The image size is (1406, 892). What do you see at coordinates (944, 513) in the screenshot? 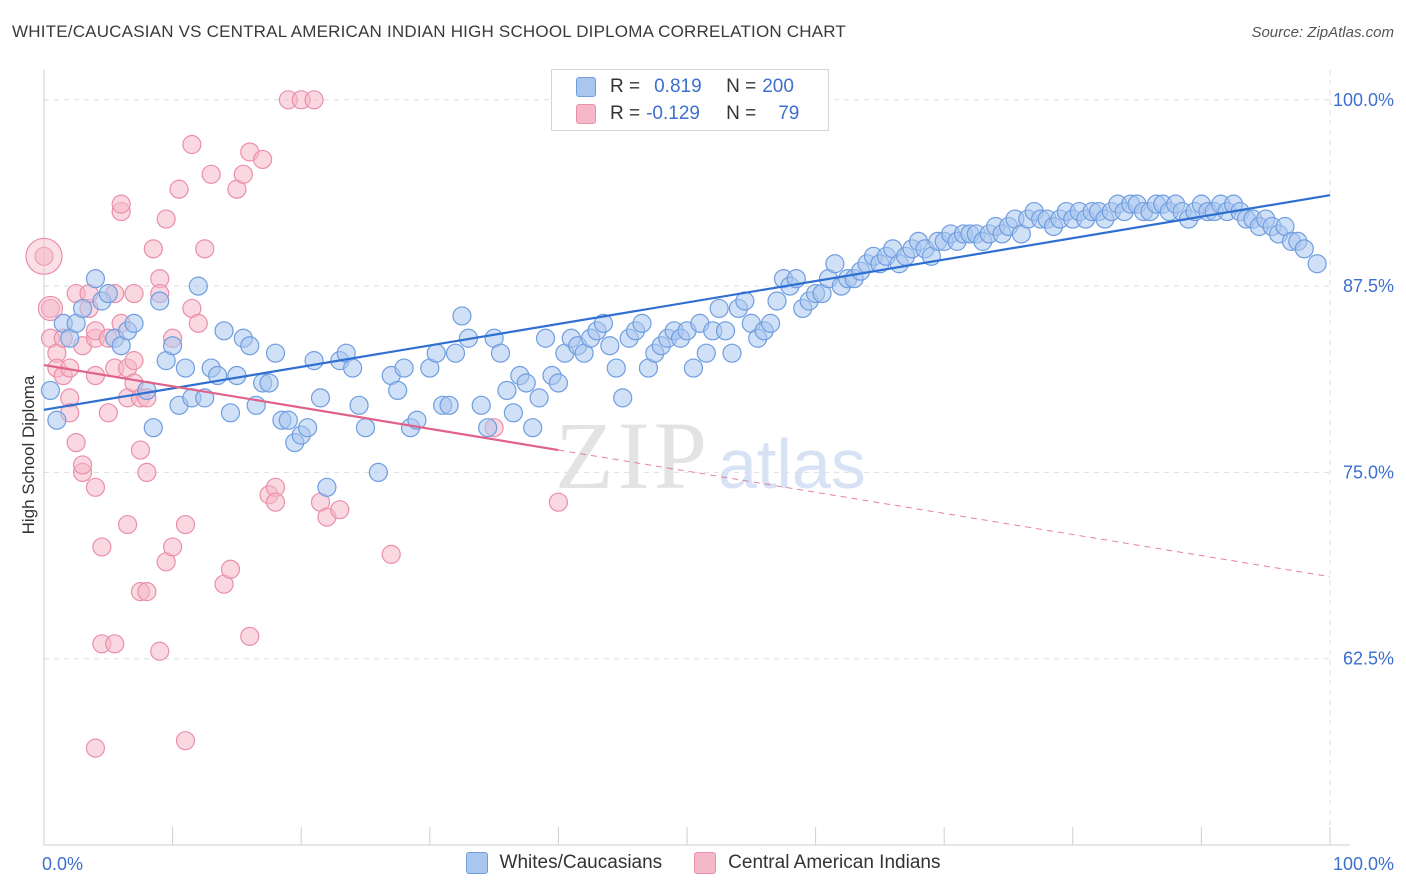
I see `trend-line-central-american-extension` at bounding box center [944, 513].